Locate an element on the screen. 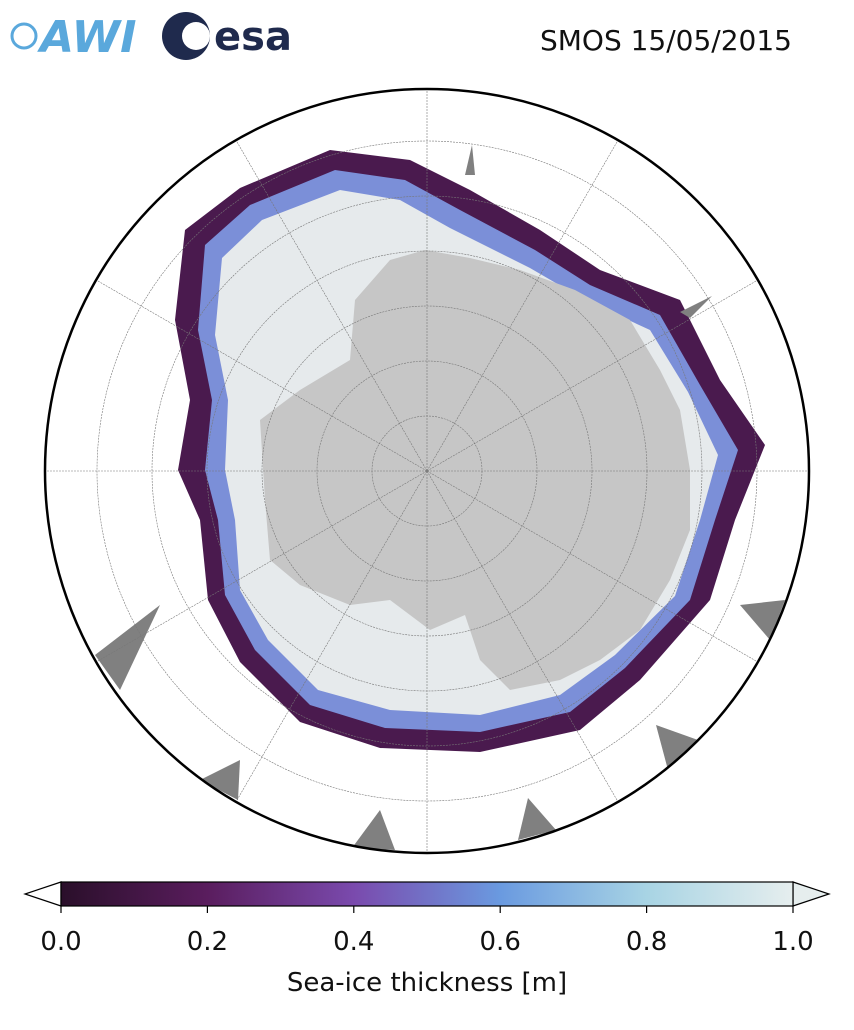  colorbar-tick-label: 0.8 is located at coordinates (646, 942).